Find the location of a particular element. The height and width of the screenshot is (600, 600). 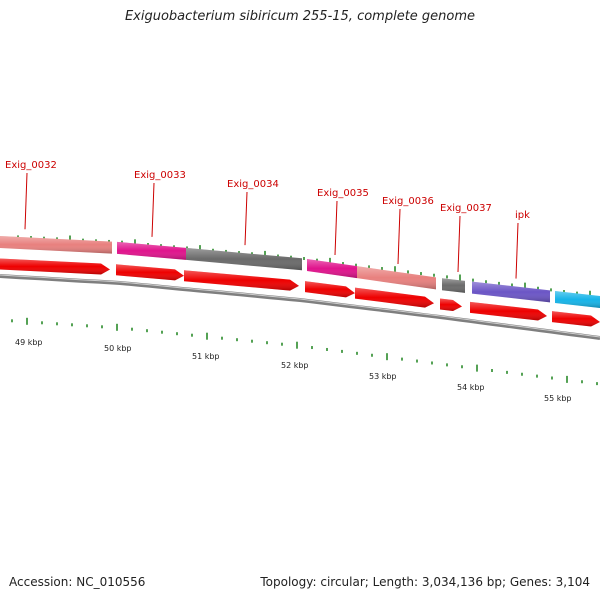

cds-arrow-1-shade is located at coordinates (55, 266).